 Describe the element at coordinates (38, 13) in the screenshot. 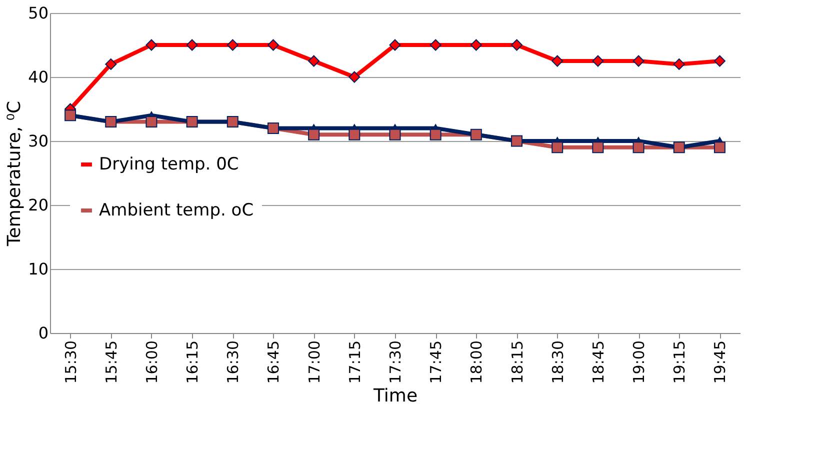

I see `y-tick-label: 50` at that location.